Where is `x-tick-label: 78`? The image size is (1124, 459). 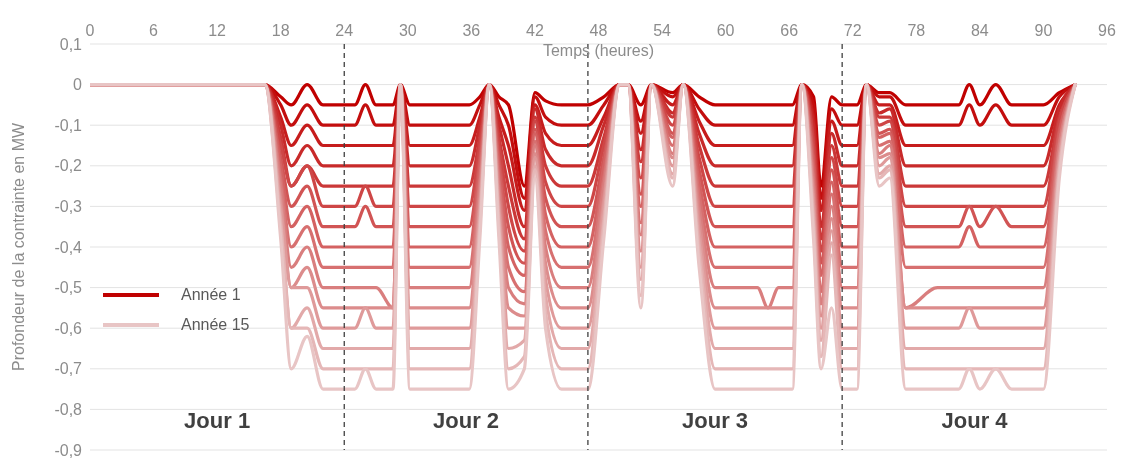
x-tick-label: 78 is located at coordinates (916, 30).